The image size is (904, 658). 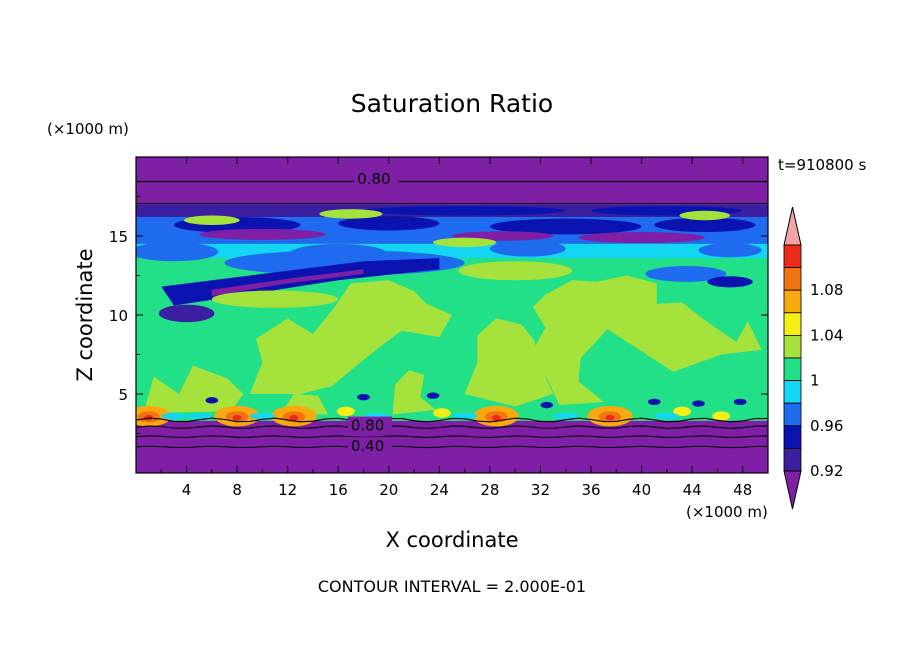 What do you see at coordinates (452, 427) in the screenshot?
I see `contour-line-0.80-lower` at bounding box center [452, 427].